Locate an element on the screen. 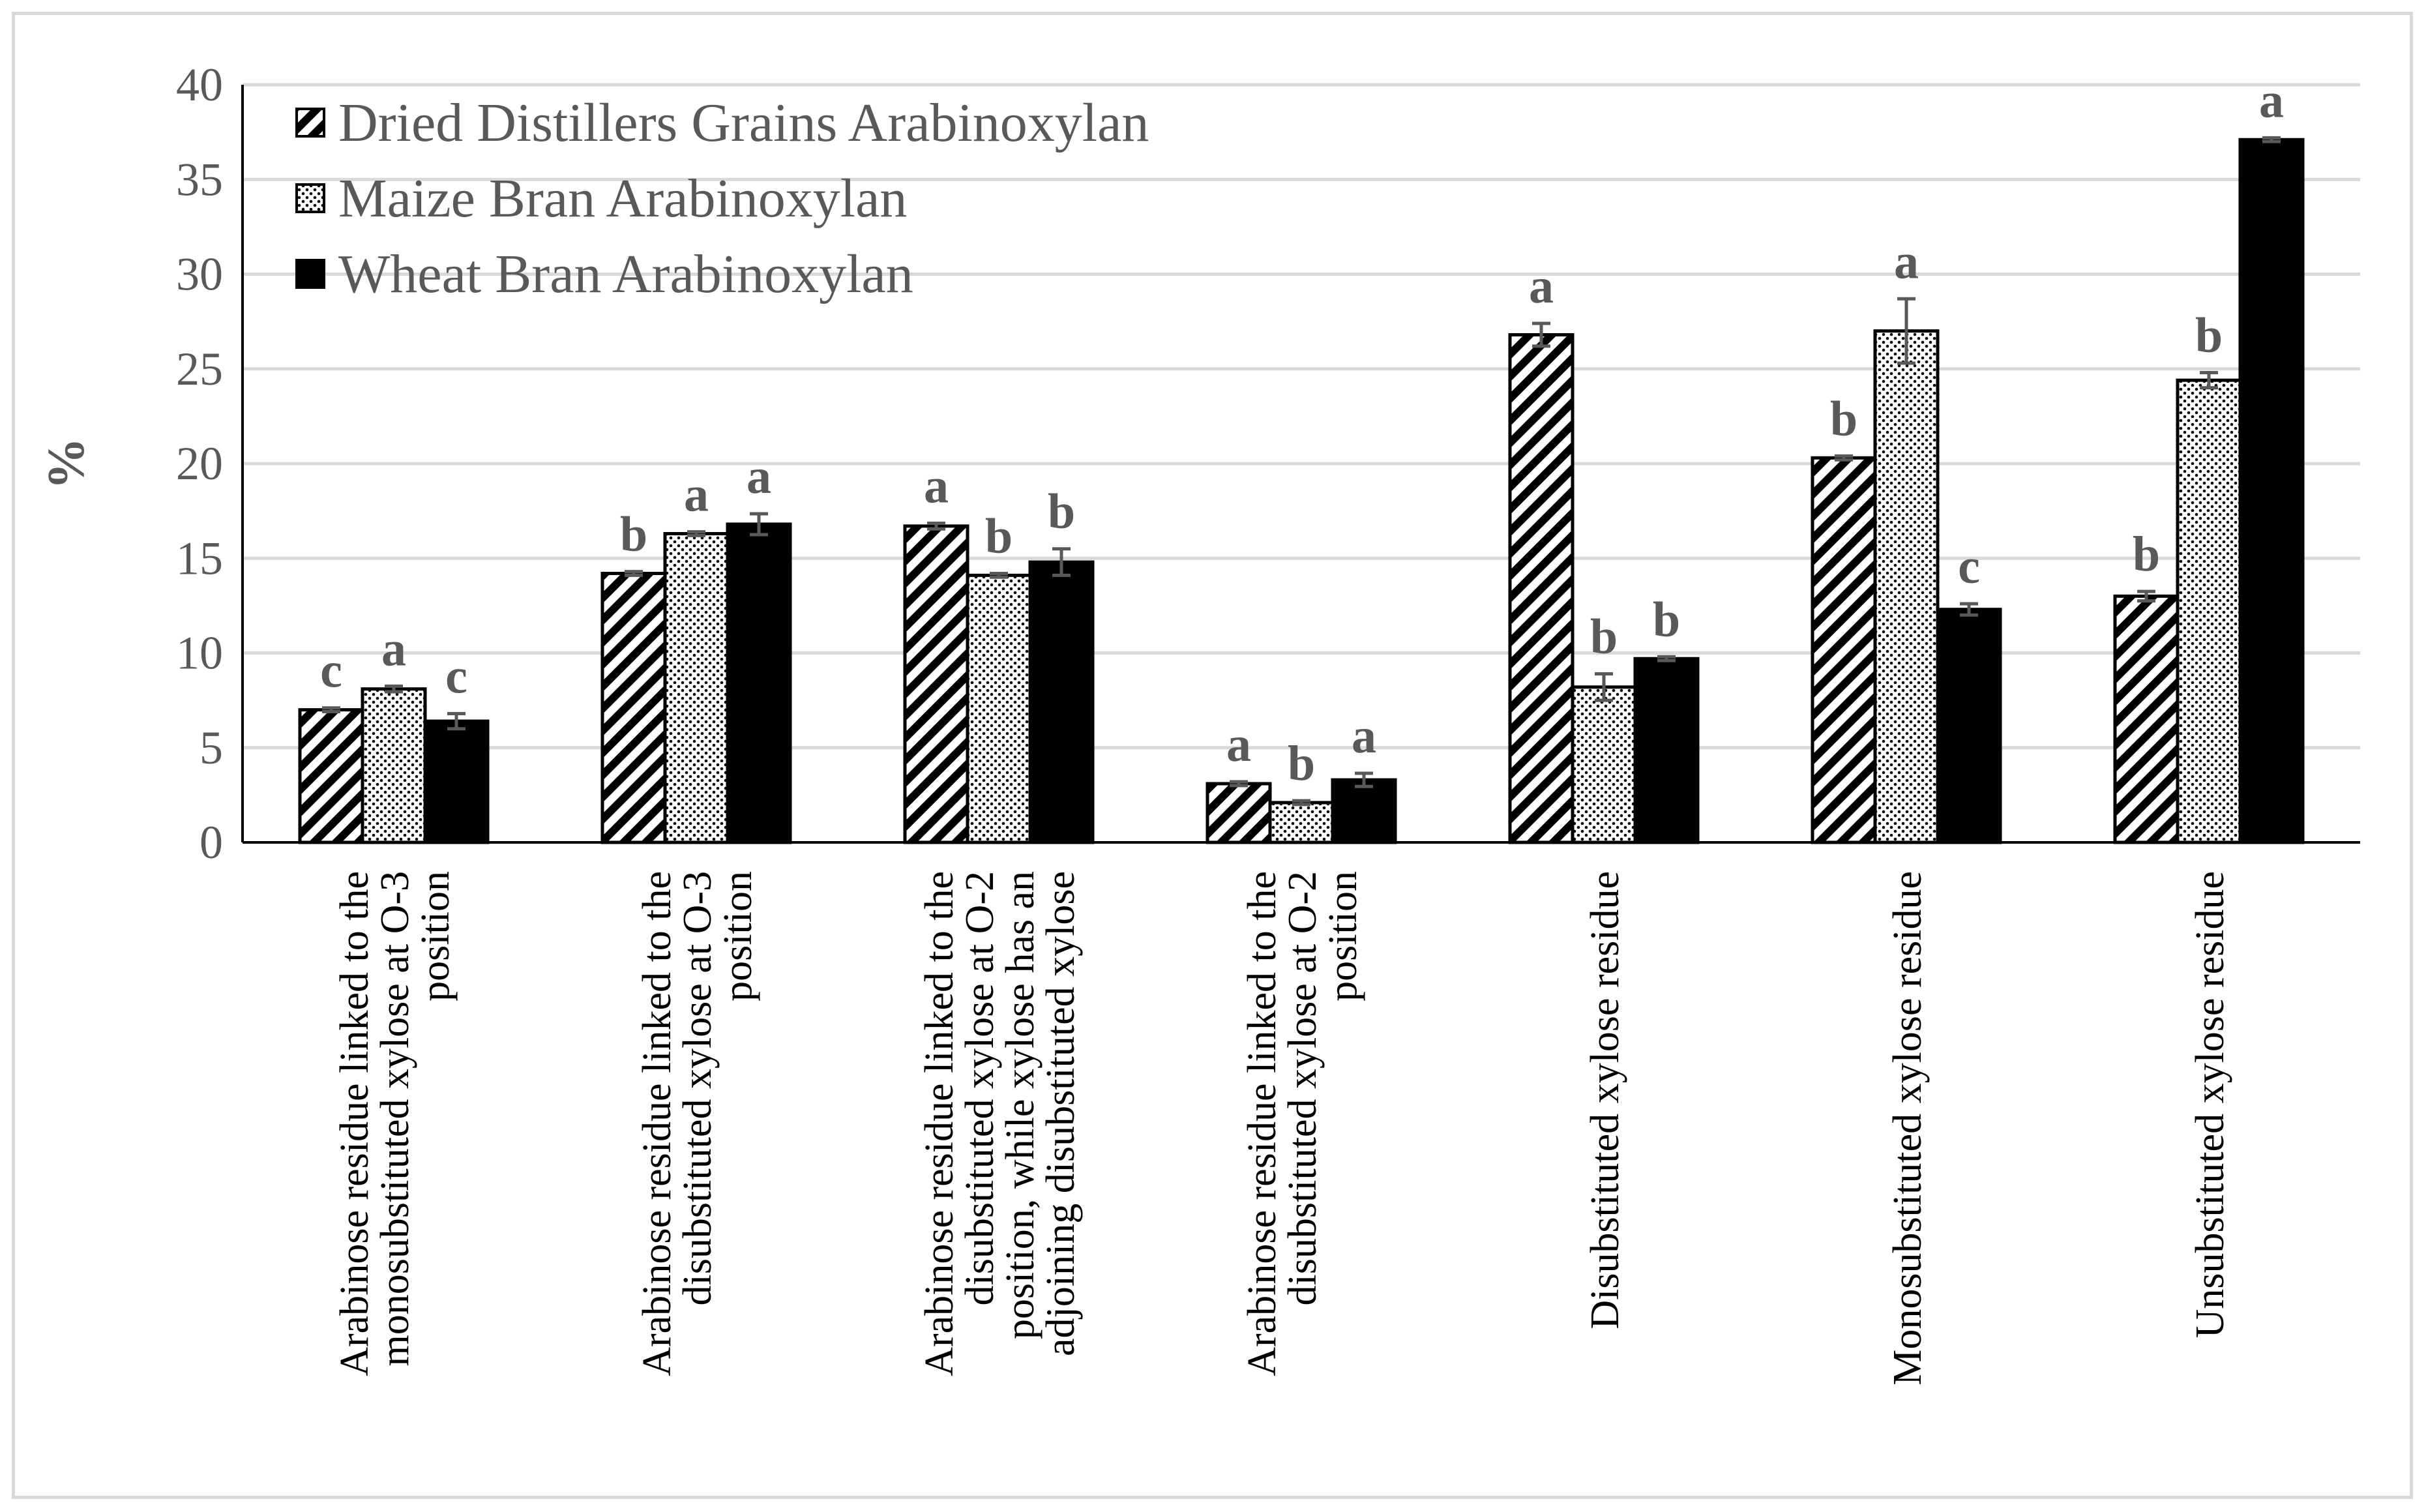  bar-series1-cat6 is located at coordinates (2209, 611).